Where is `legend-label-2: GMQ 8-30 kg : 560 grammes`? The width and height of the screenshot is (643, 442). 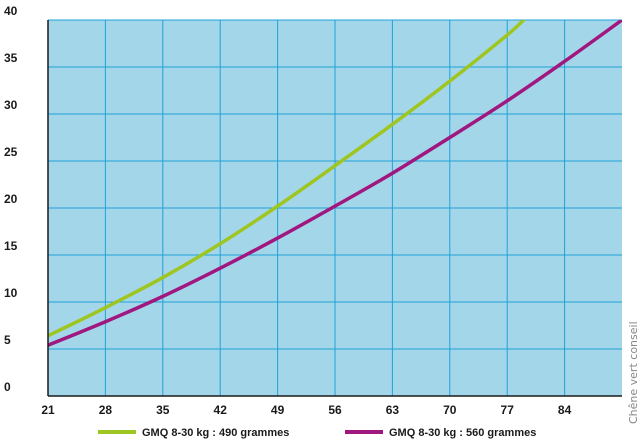
legend-label-2: GMQ 8-30 kg : 560 grammes is located at coordinates (462, 433).